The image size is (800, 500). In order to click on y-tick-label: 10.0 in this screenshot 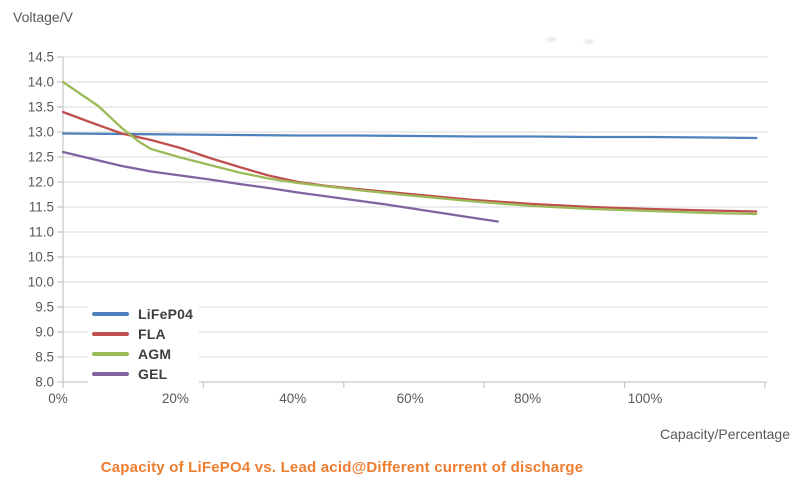, I will do `click(41, 282)`.